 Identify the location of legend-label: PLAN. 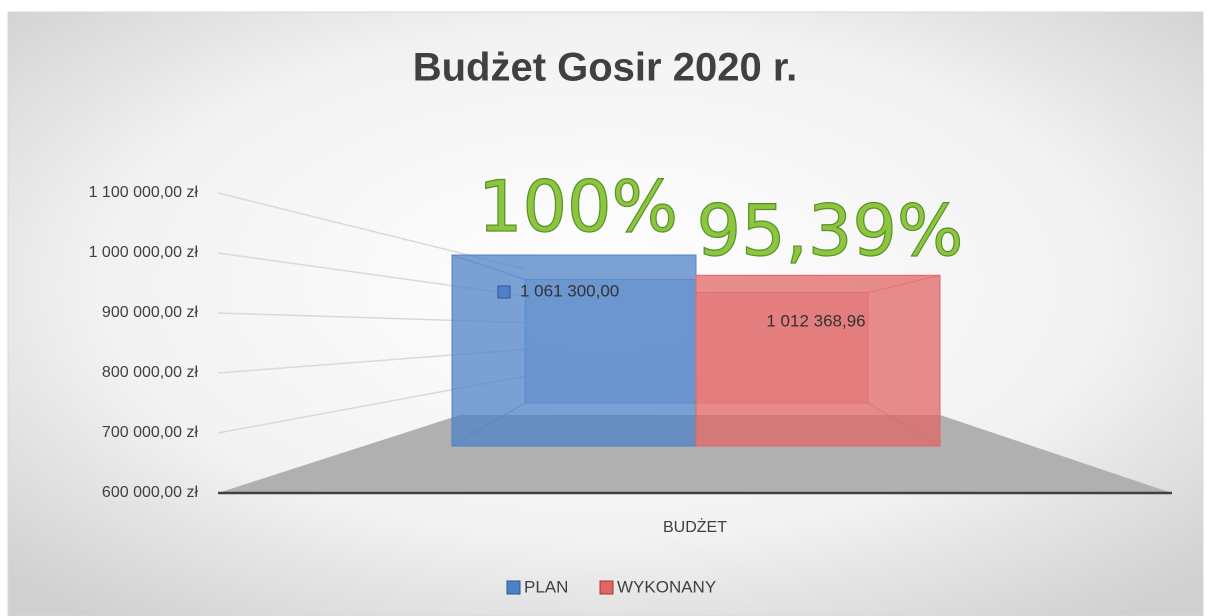
(546, 586).